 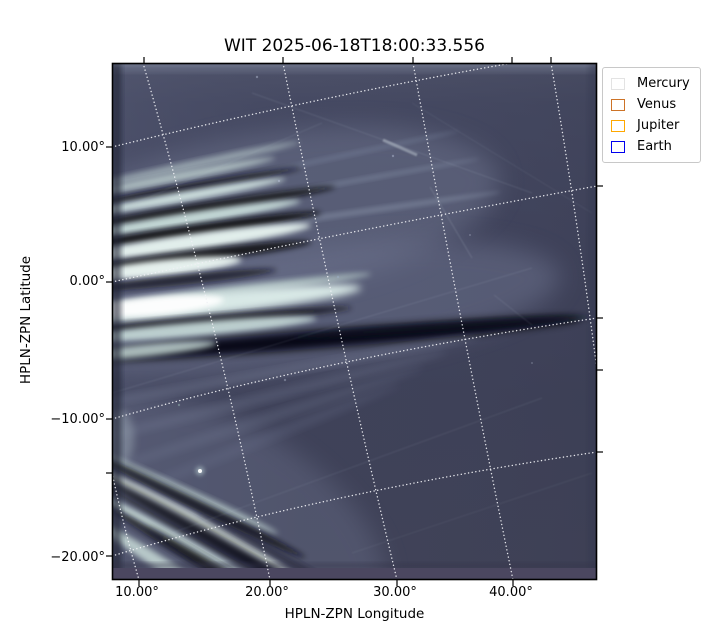 I want to click on y-tick-label-0: 0.00°, so click(x=87, y=281).